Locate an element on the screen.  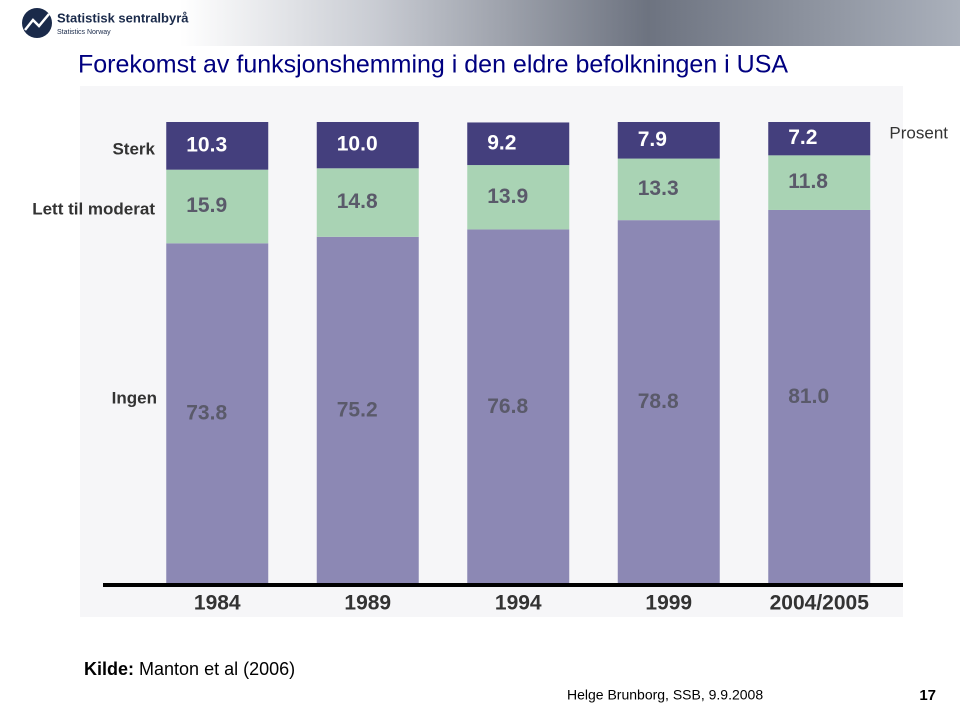
logo-name: Statistisk sentralbyrå is located at coordinates (123, 17).